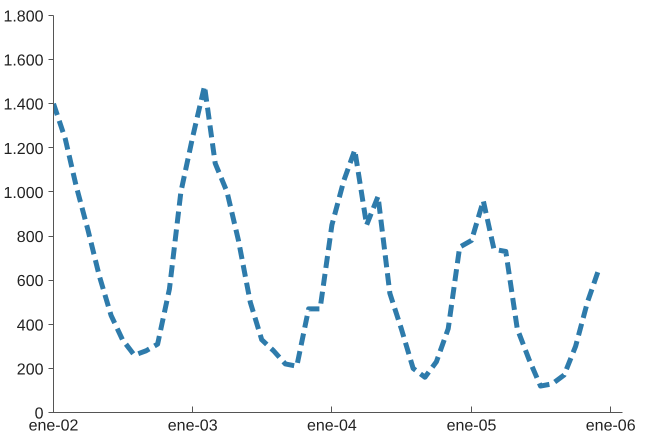  Describe the element at coordinates (23, 149) in the screenshot. I see `y-tick-label: 1.200` at that location.